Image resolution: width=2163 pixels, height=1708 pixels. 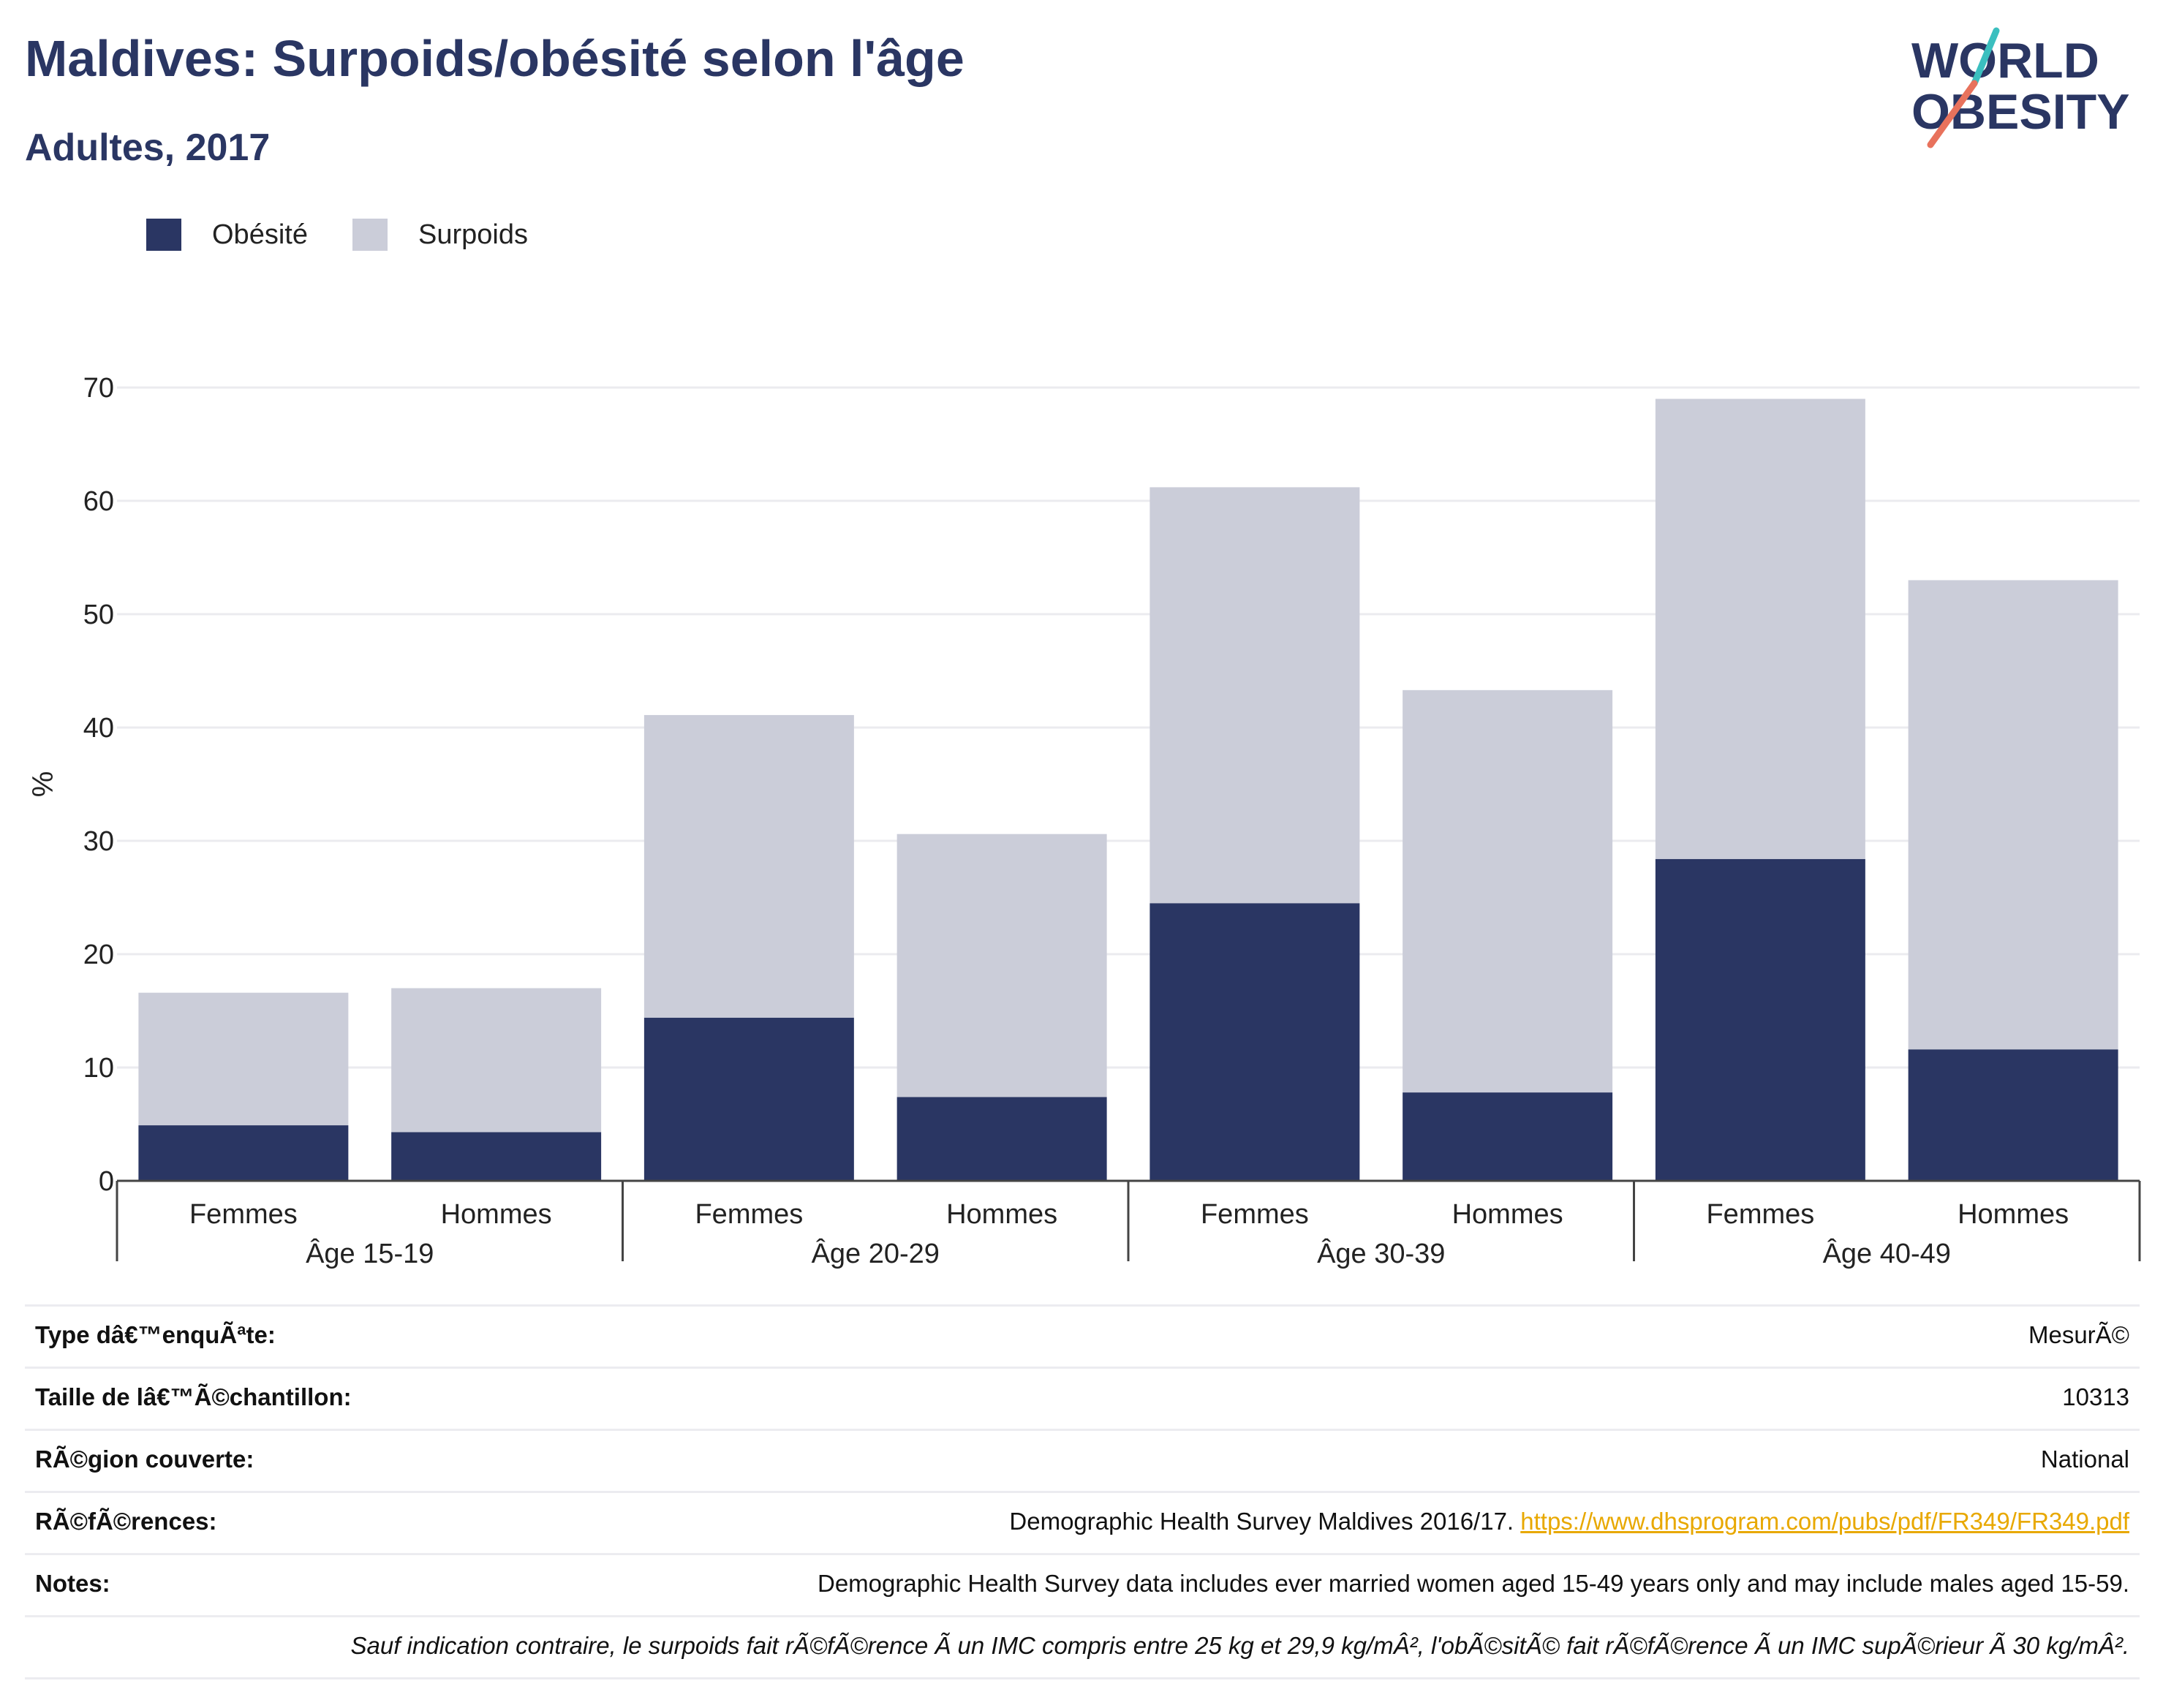 What do you see at coordinates (98, 615) in the screenshot?
I see `y-tick-label-50: 50` at bounding box center [98, 615].